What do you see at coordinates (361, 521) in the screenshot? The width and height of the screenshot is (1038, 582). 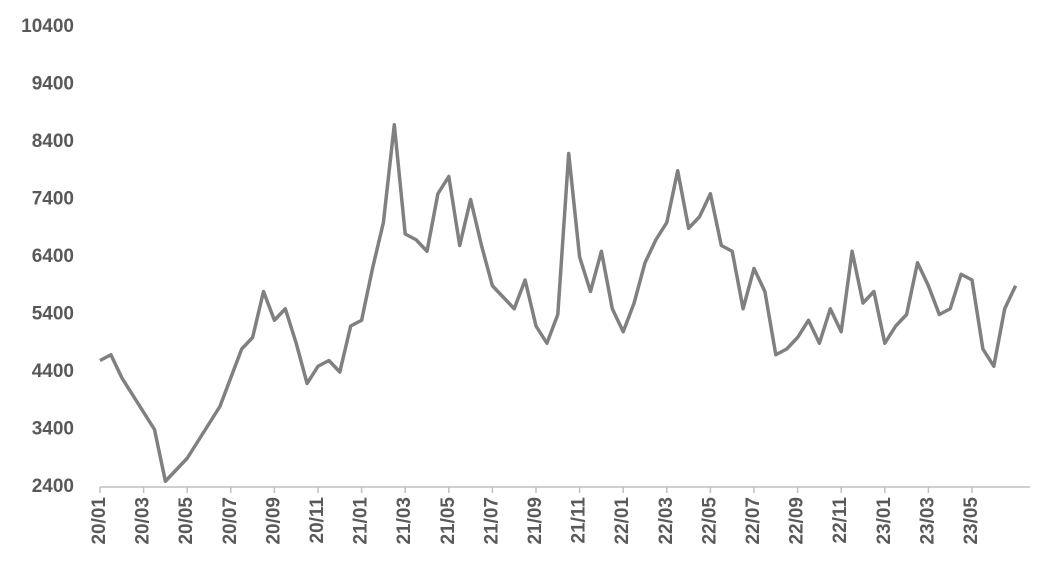 I see `x-tick-label: 21/01` at bounding box center [361, 521].